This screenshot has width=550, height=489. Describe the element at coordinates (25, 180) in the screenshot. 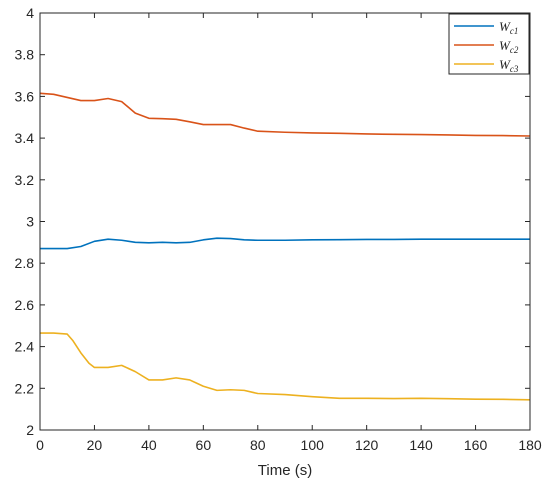

I see `y-tick-label: 3.2` at that location.